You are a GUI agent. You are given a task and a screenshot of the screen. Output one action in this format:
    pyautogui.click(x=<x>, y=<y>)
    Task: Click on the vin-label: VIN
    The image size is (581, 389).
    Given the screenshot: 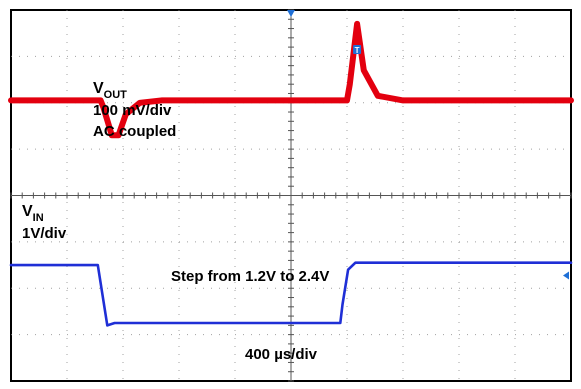 What is the action you would take?
    pyautogui.click(x=33, y=213)
    